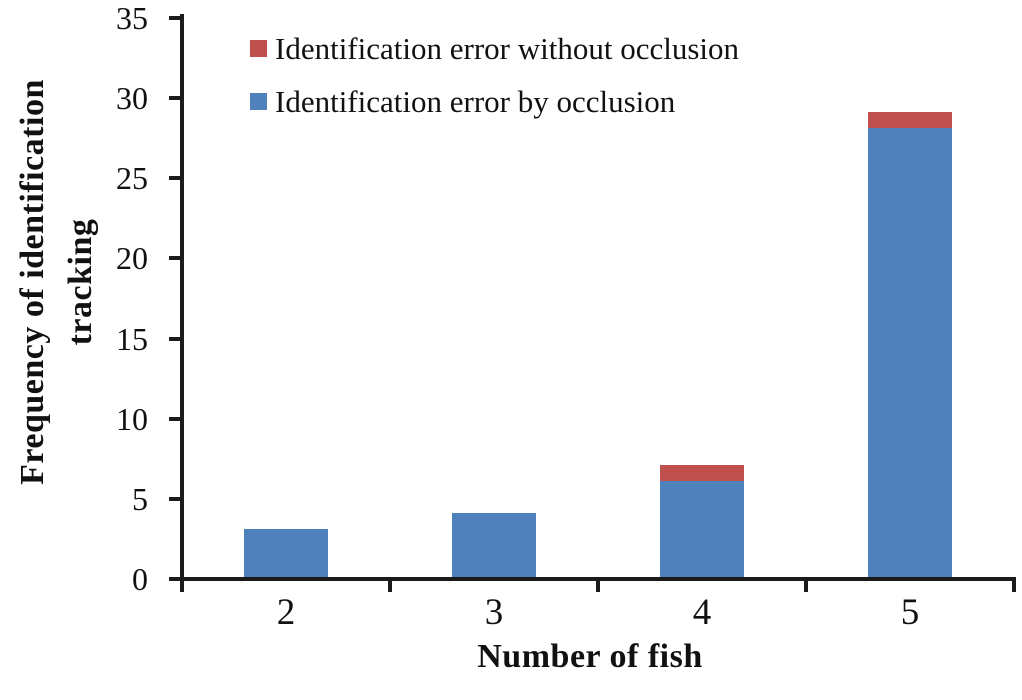 Image resolution: width=1022 pixels, height=700 pixels. I want to click on x-tick-label: 4, so click(702, 612).